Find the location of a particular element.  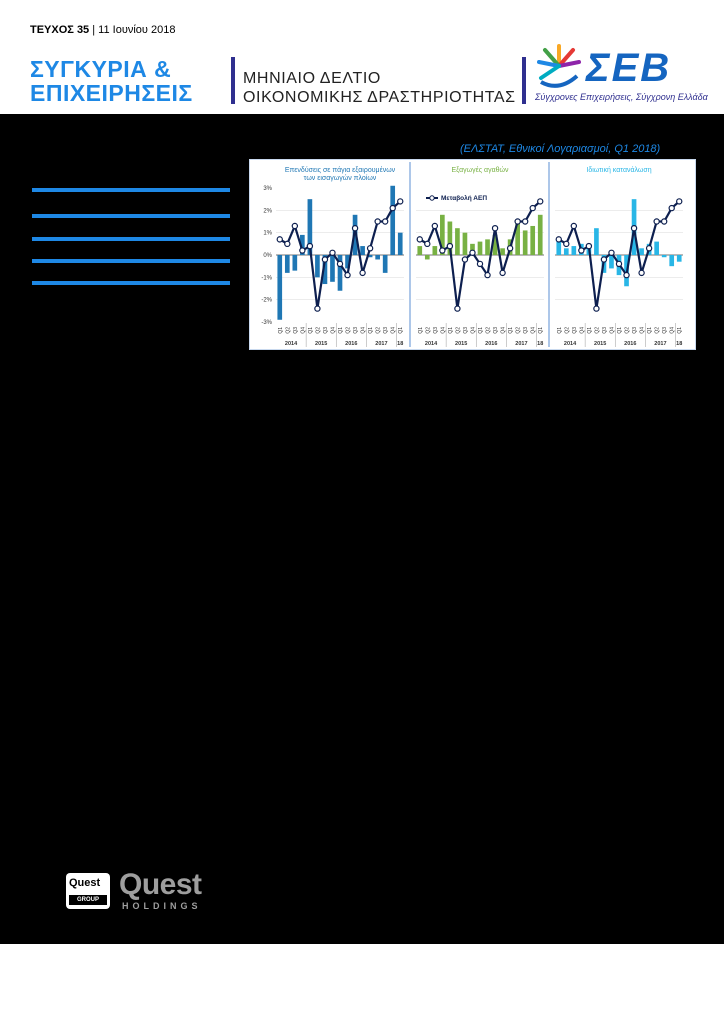

y-tick-label: 2% is located at coordinates (267, 211).